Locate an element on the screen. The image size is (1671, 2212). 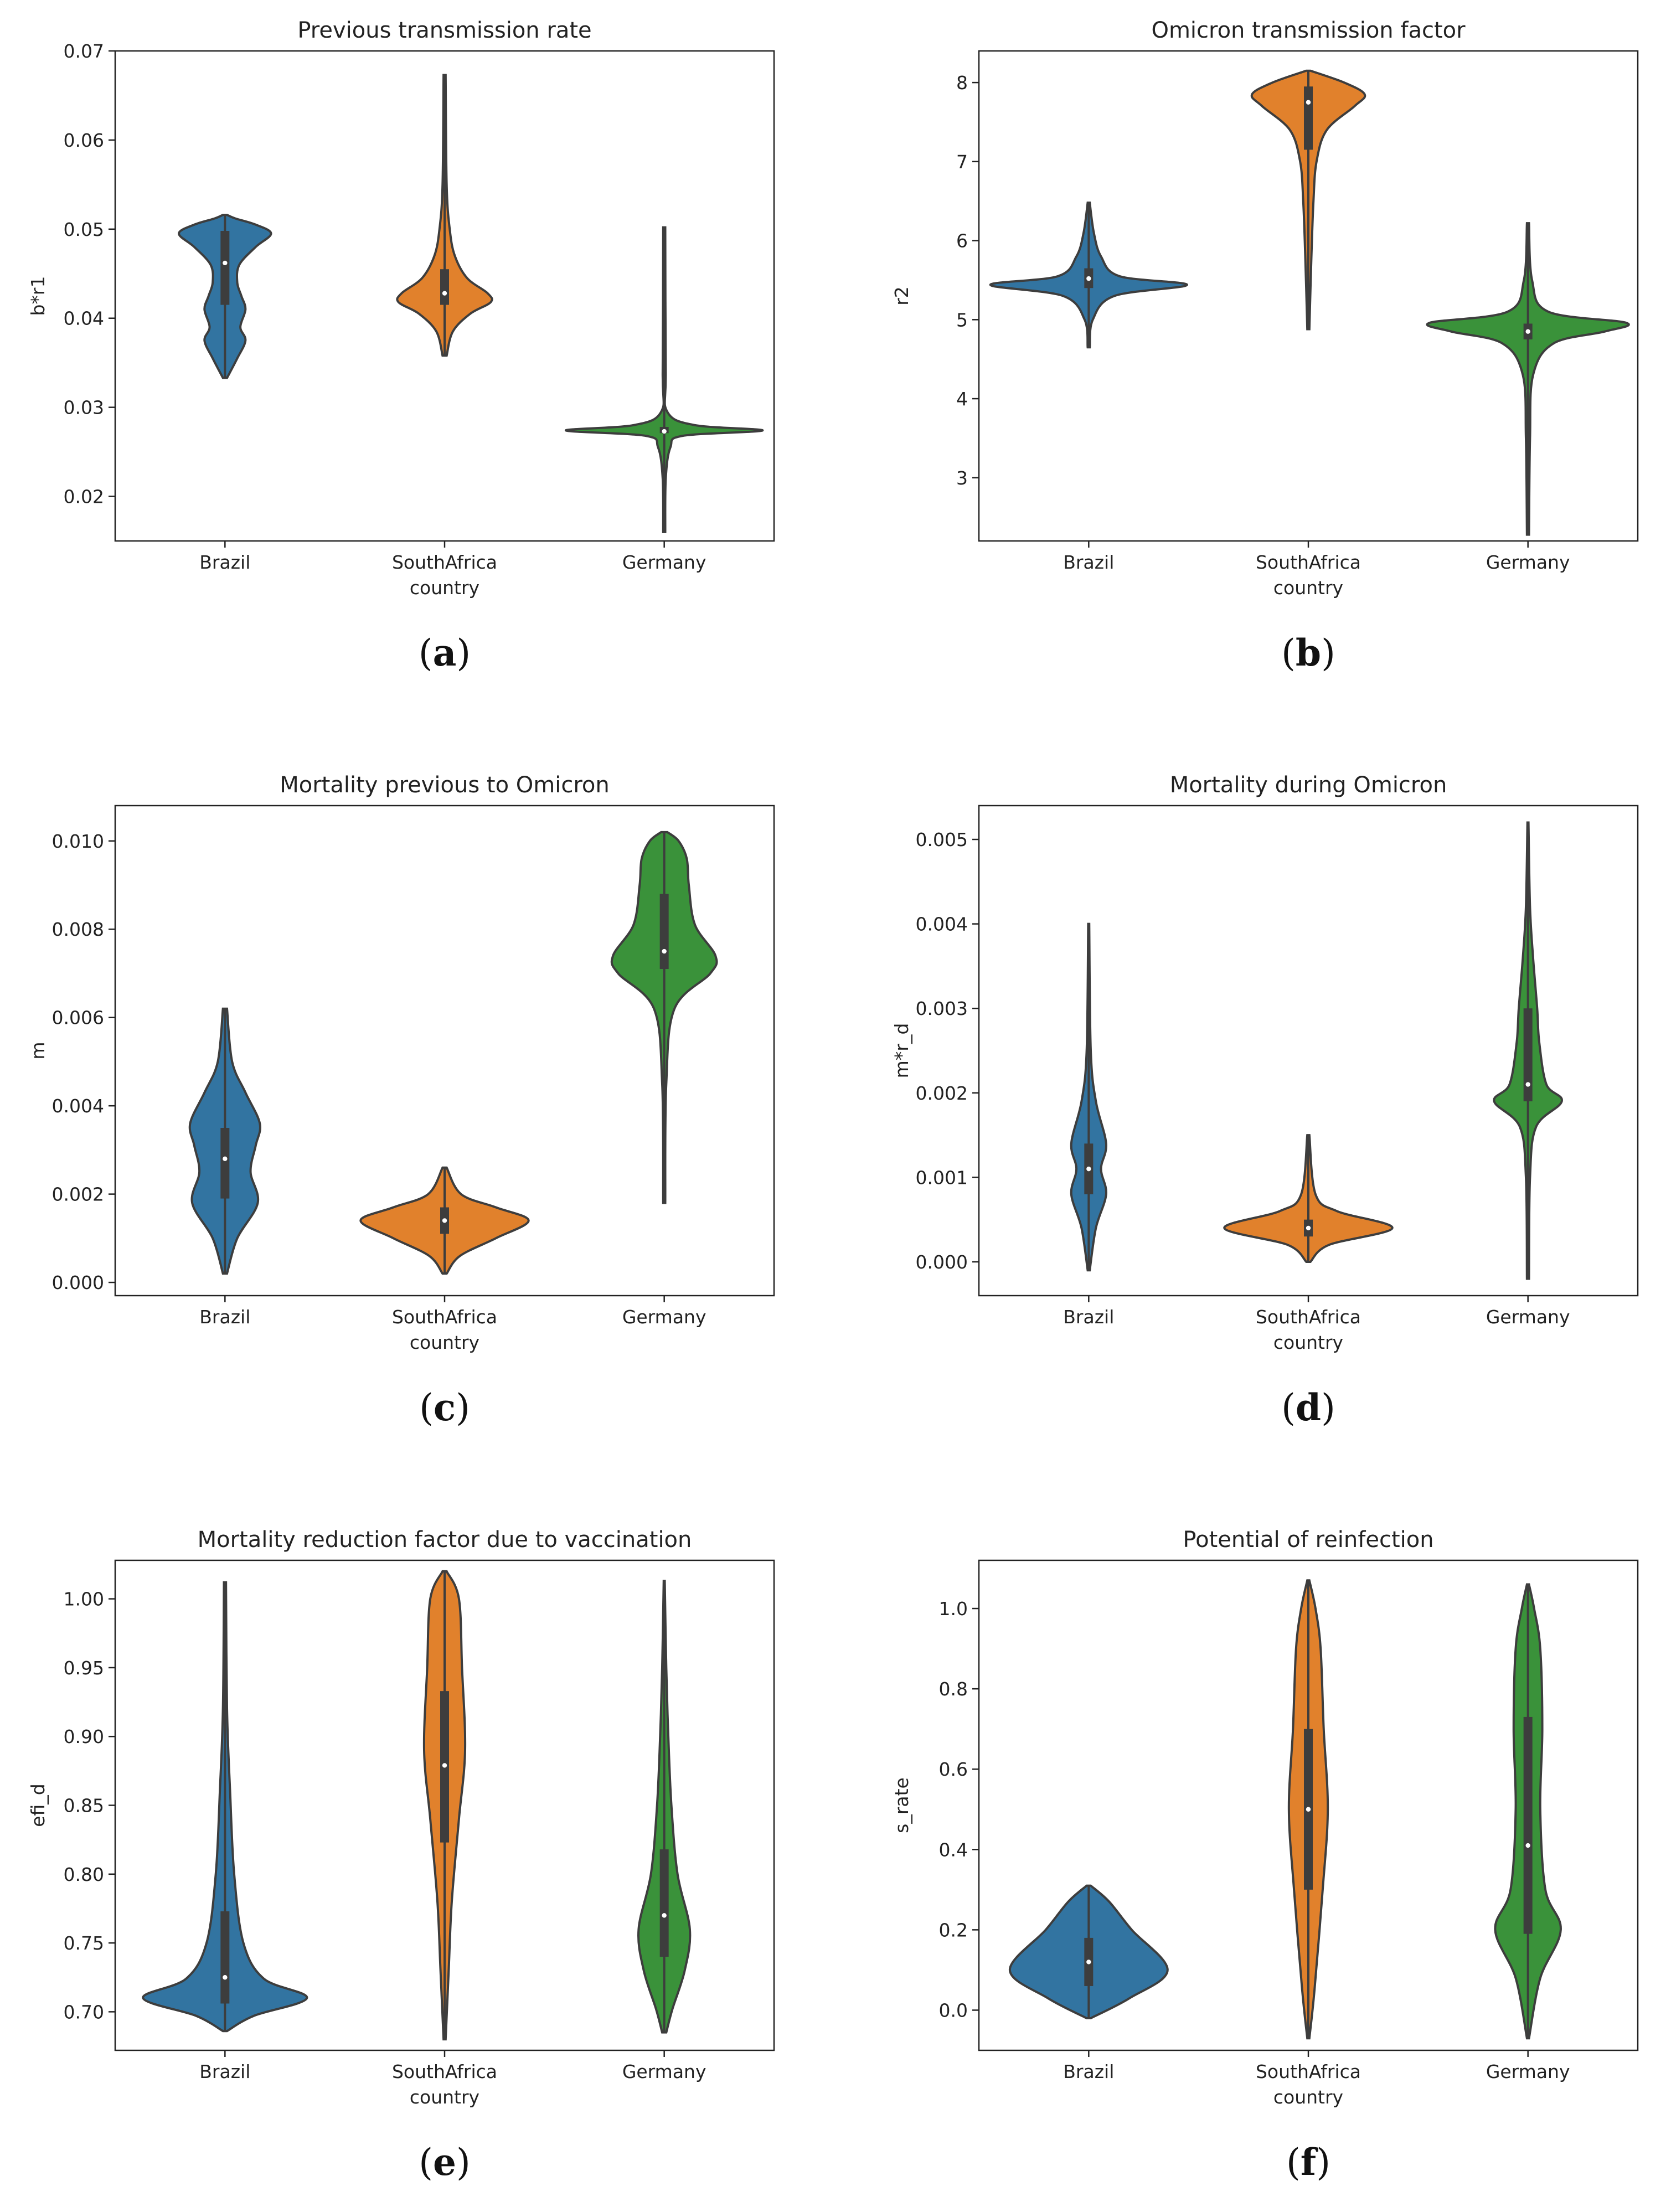
y-tick-label: 8 is located at coordinates (962, 83).